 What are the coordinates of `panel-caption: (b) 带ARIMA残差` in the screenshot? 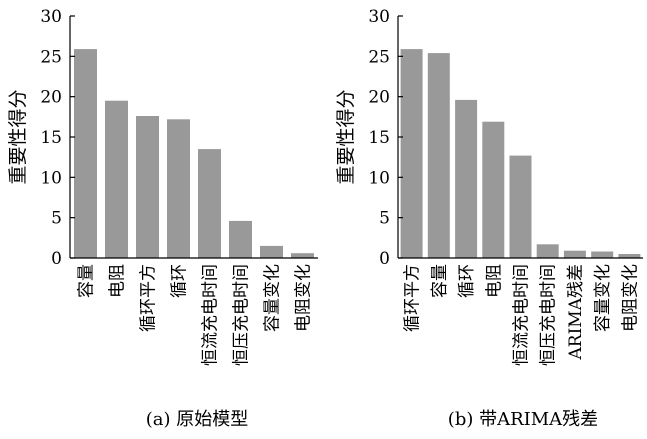 It's located at (523, 419).